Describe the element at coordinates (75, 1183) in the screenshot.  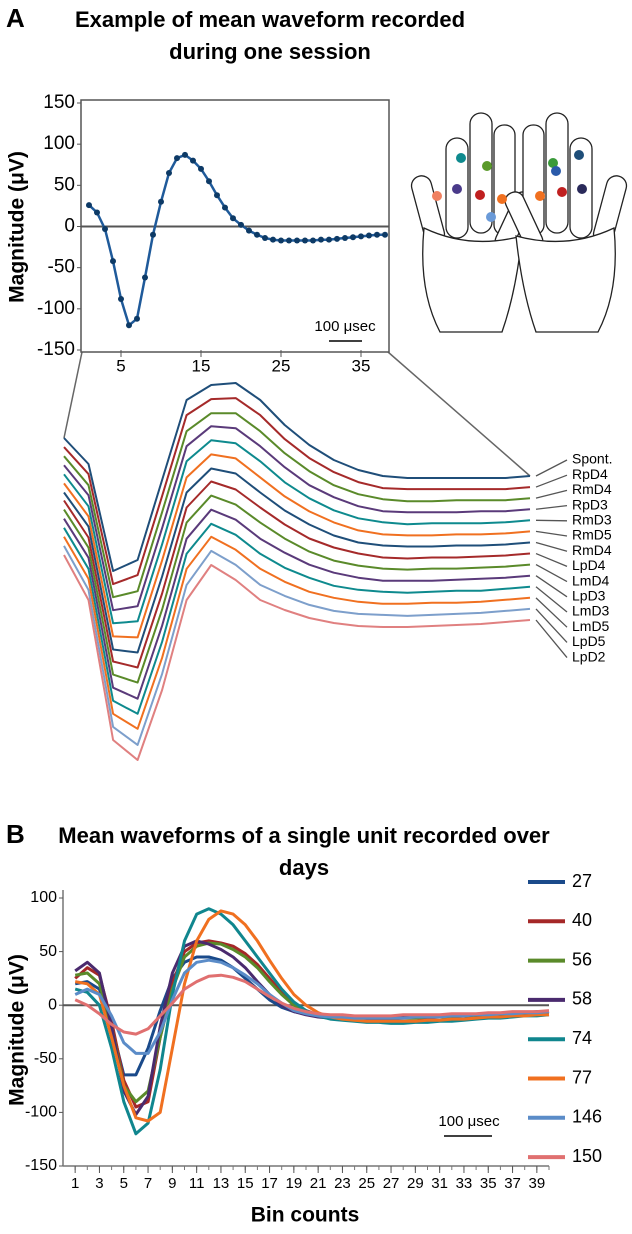
I see `x-tick-label: 1` at that location.